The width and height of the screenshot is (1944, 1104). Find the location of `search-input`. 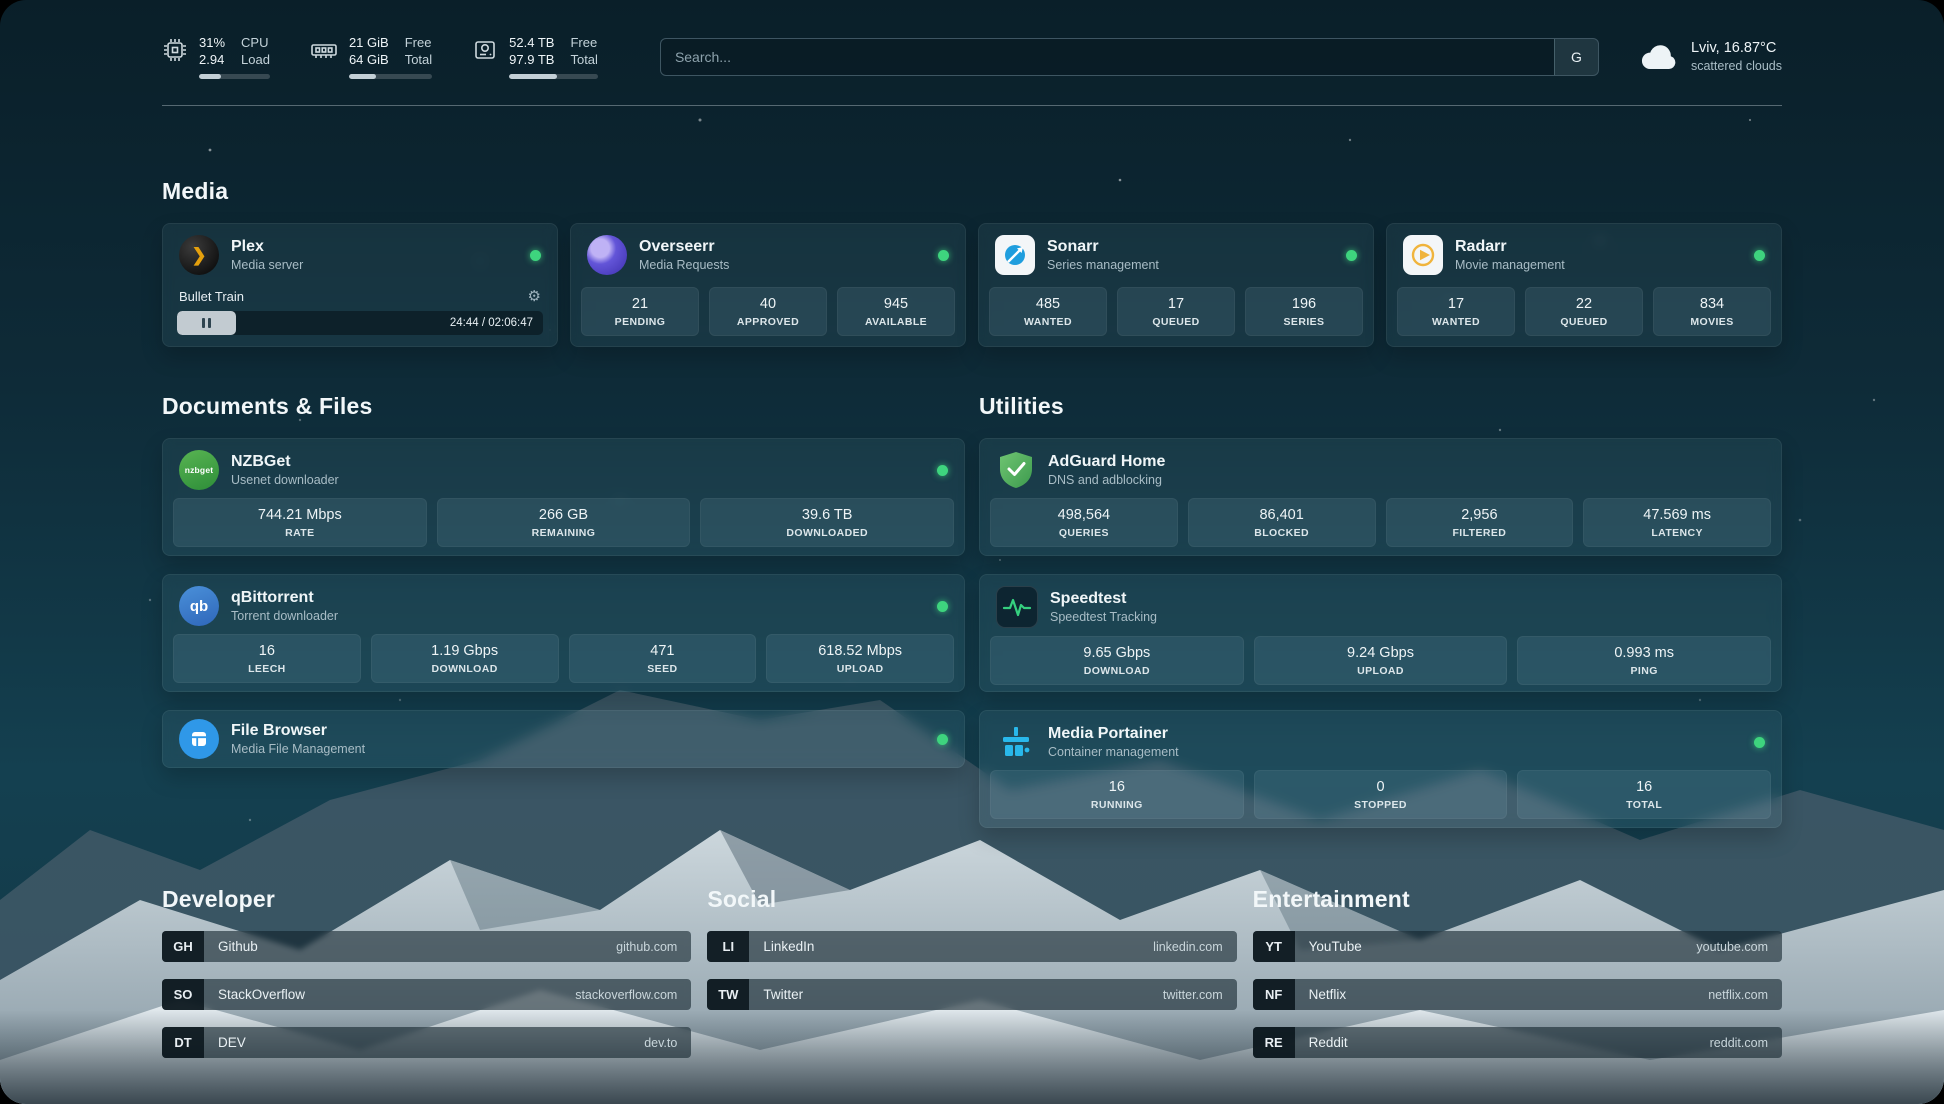

search-input is located at coordinates (1129, 56).